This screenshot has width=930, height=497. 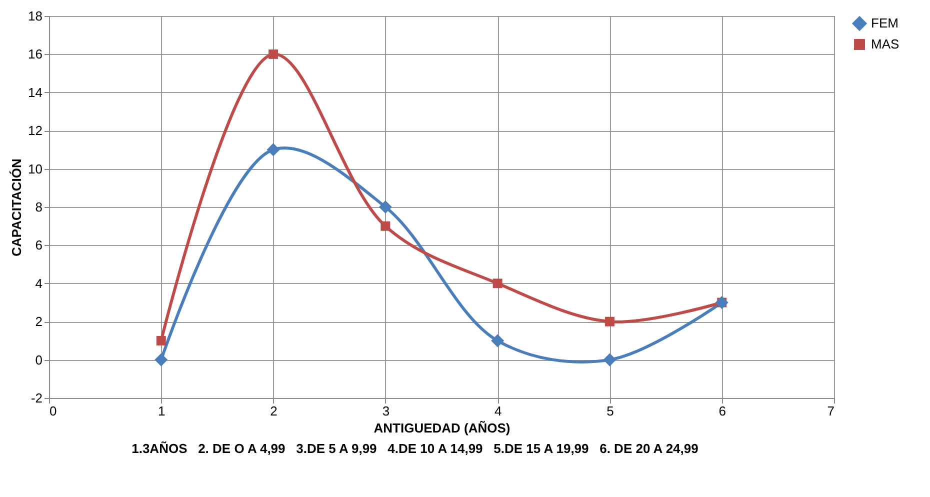 I want to click on y-tick-label: 10, so click(x=35, y=168).